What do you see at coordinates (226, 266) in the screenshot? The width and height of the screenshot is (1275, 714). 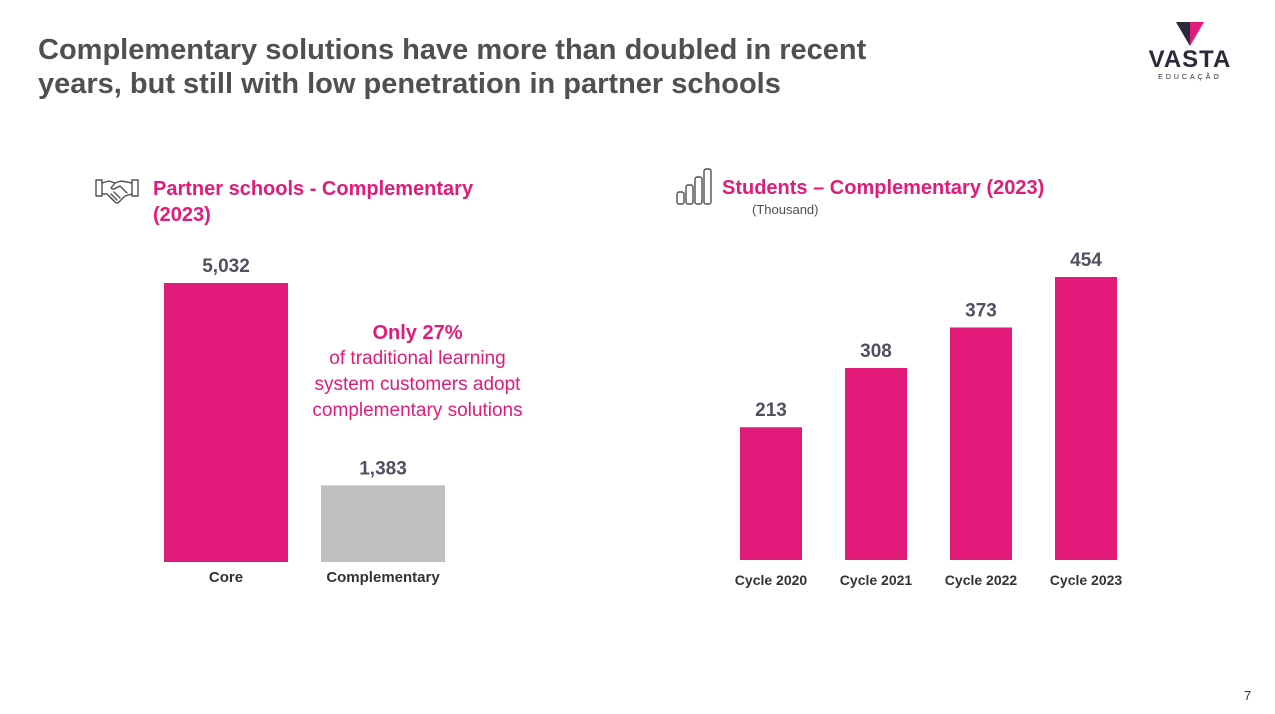 I see `left-value-label-1: 5,032` at bounding box center [226, 266].